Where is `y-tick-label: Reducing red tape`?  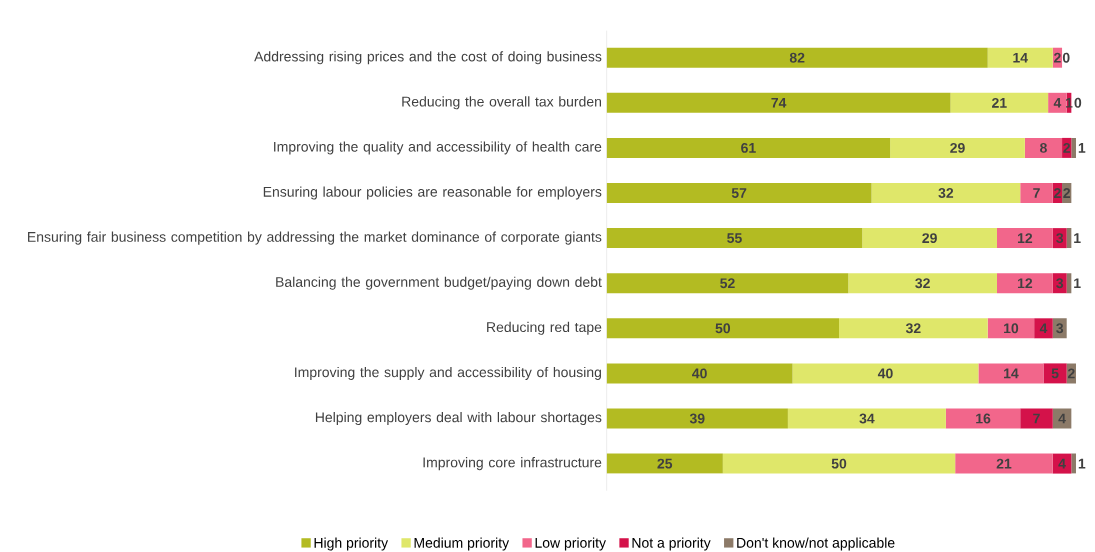 y-tick-label: Reducing red tape is located at coordinates (544, 328).